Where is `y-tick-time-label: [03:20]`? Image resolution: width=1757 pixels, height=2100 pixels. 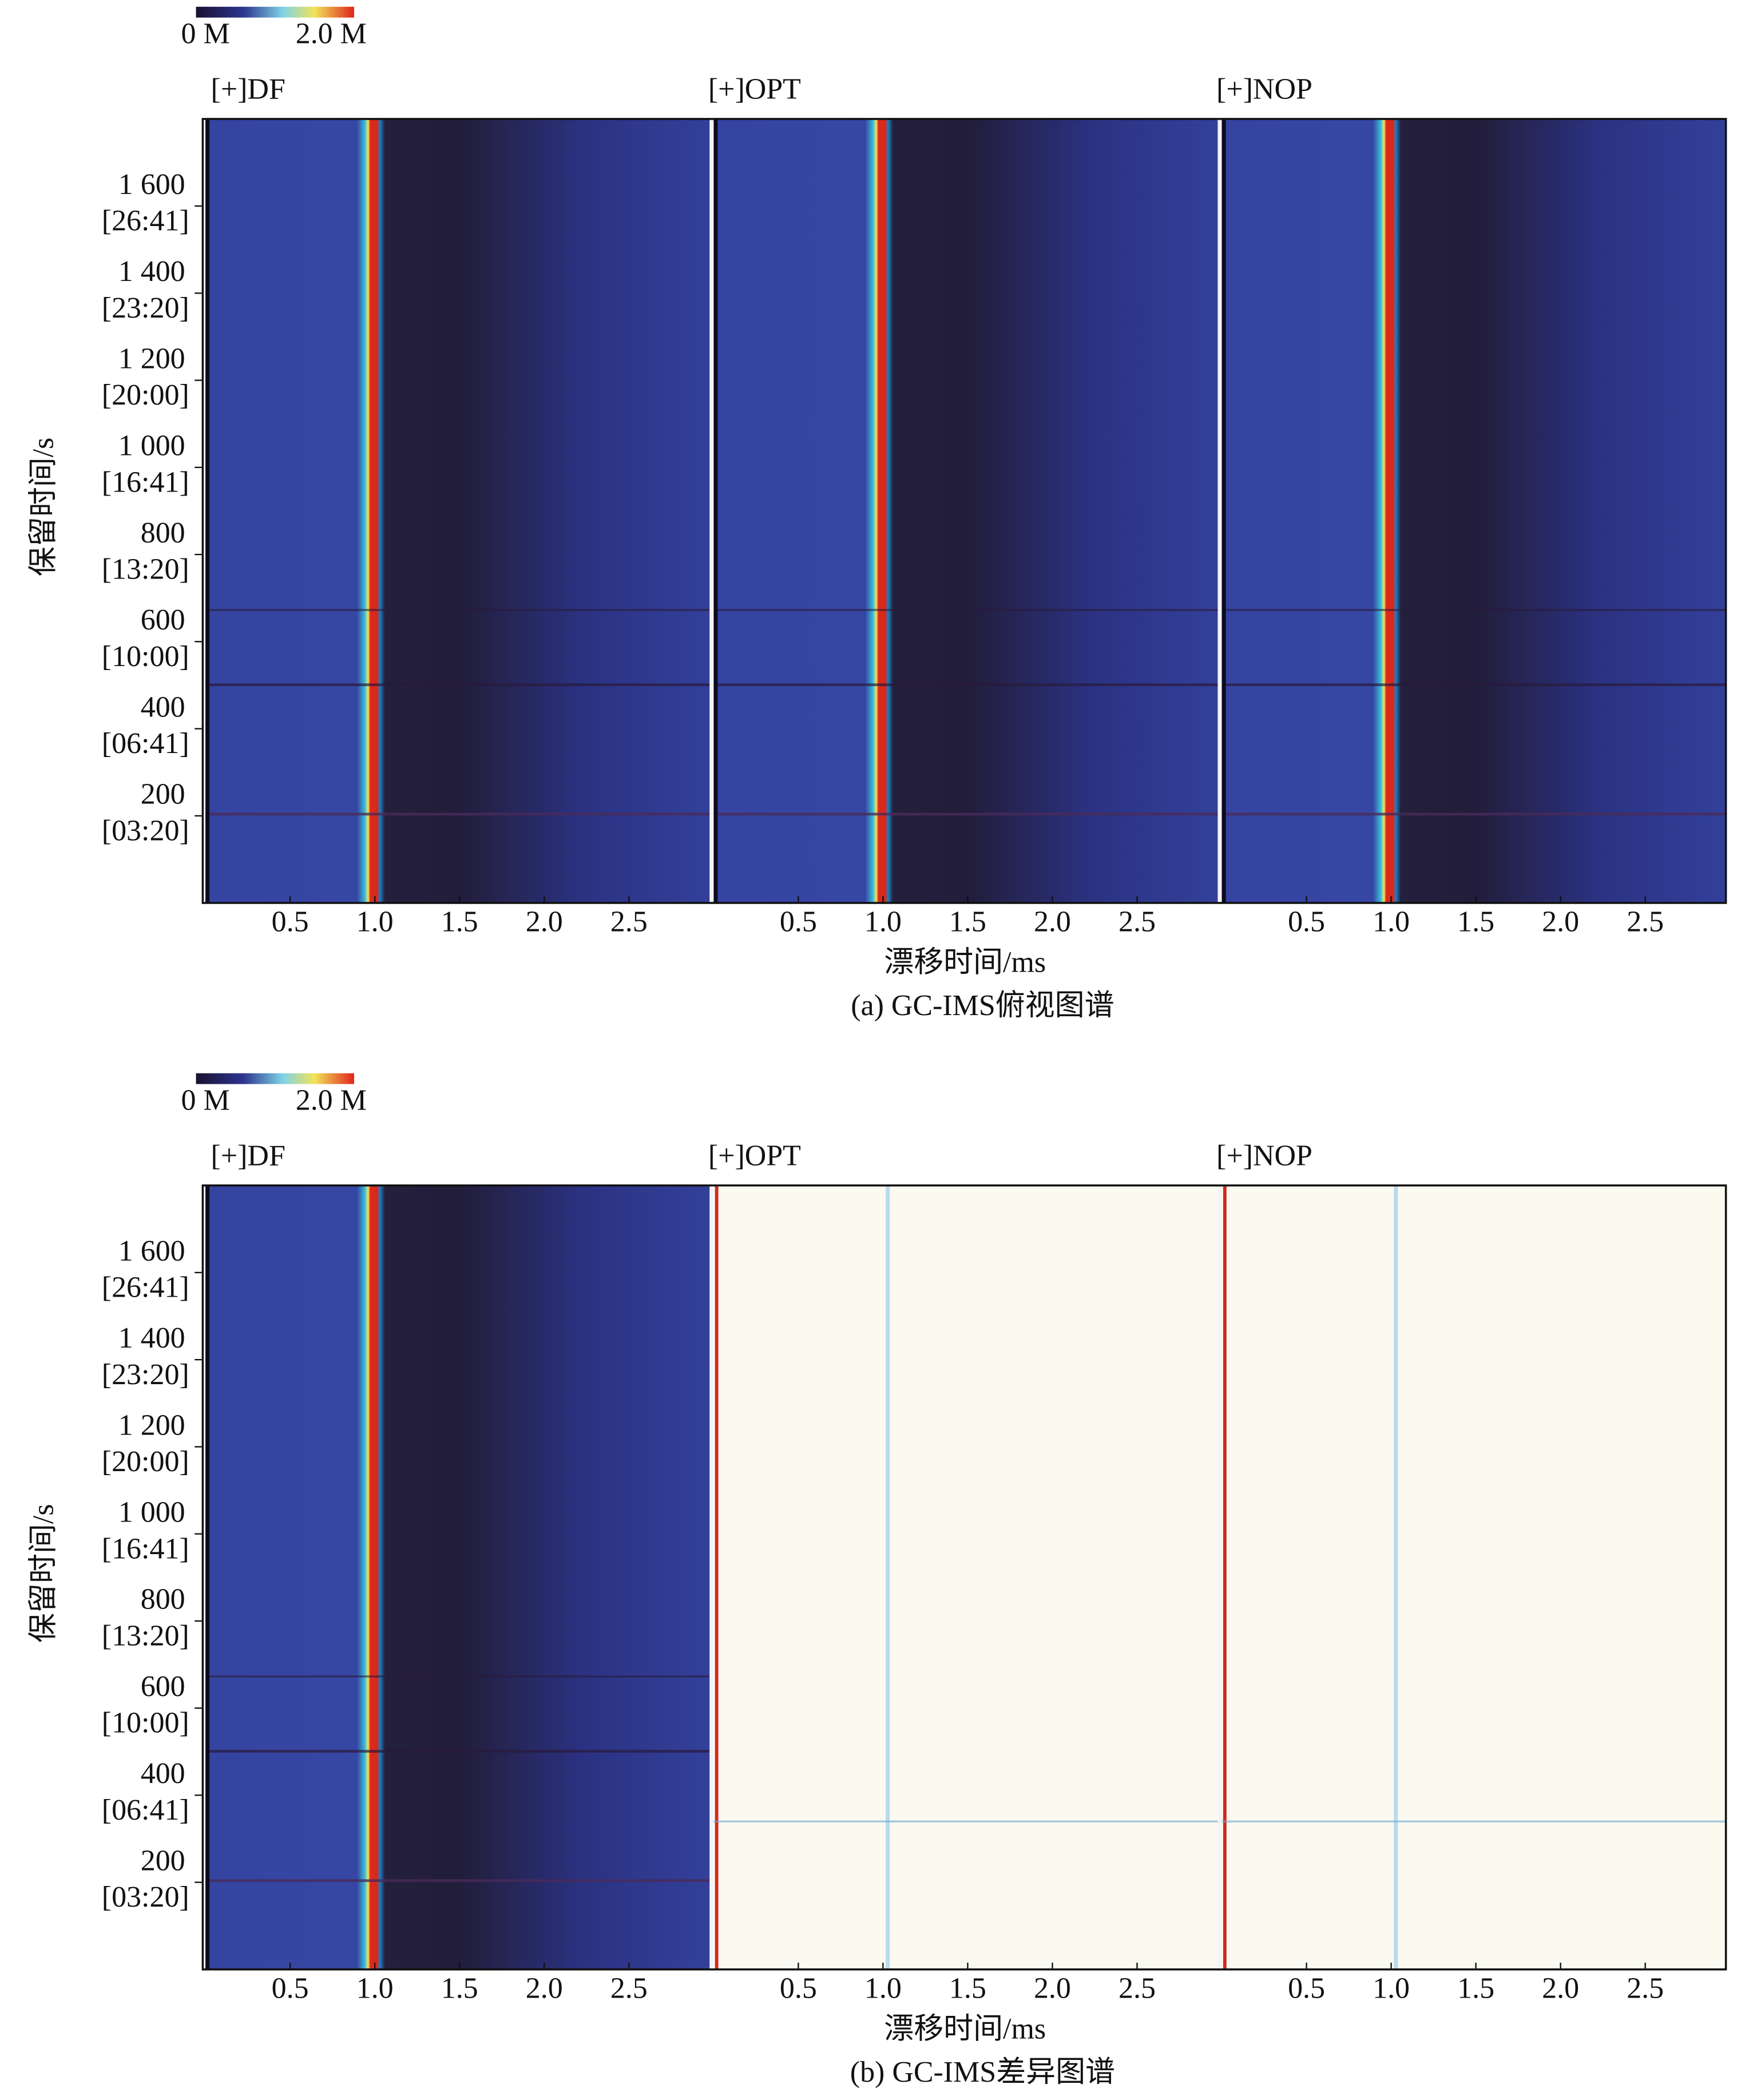 y-tick-time-label: [03:20] is located at coordinates (145, 830).